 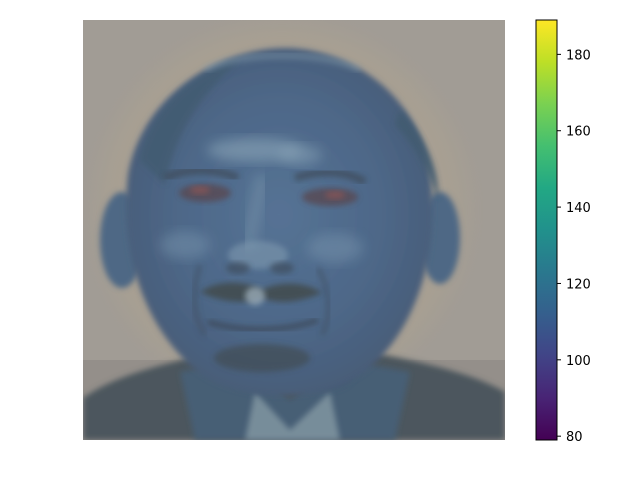 I want to click on nose-tip, so click(x=258, y=255).